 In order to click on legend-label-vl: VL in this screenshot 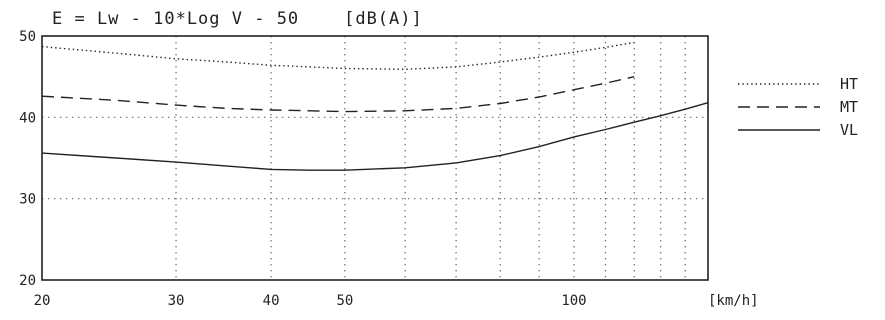, I will do `click(849, 130)`.